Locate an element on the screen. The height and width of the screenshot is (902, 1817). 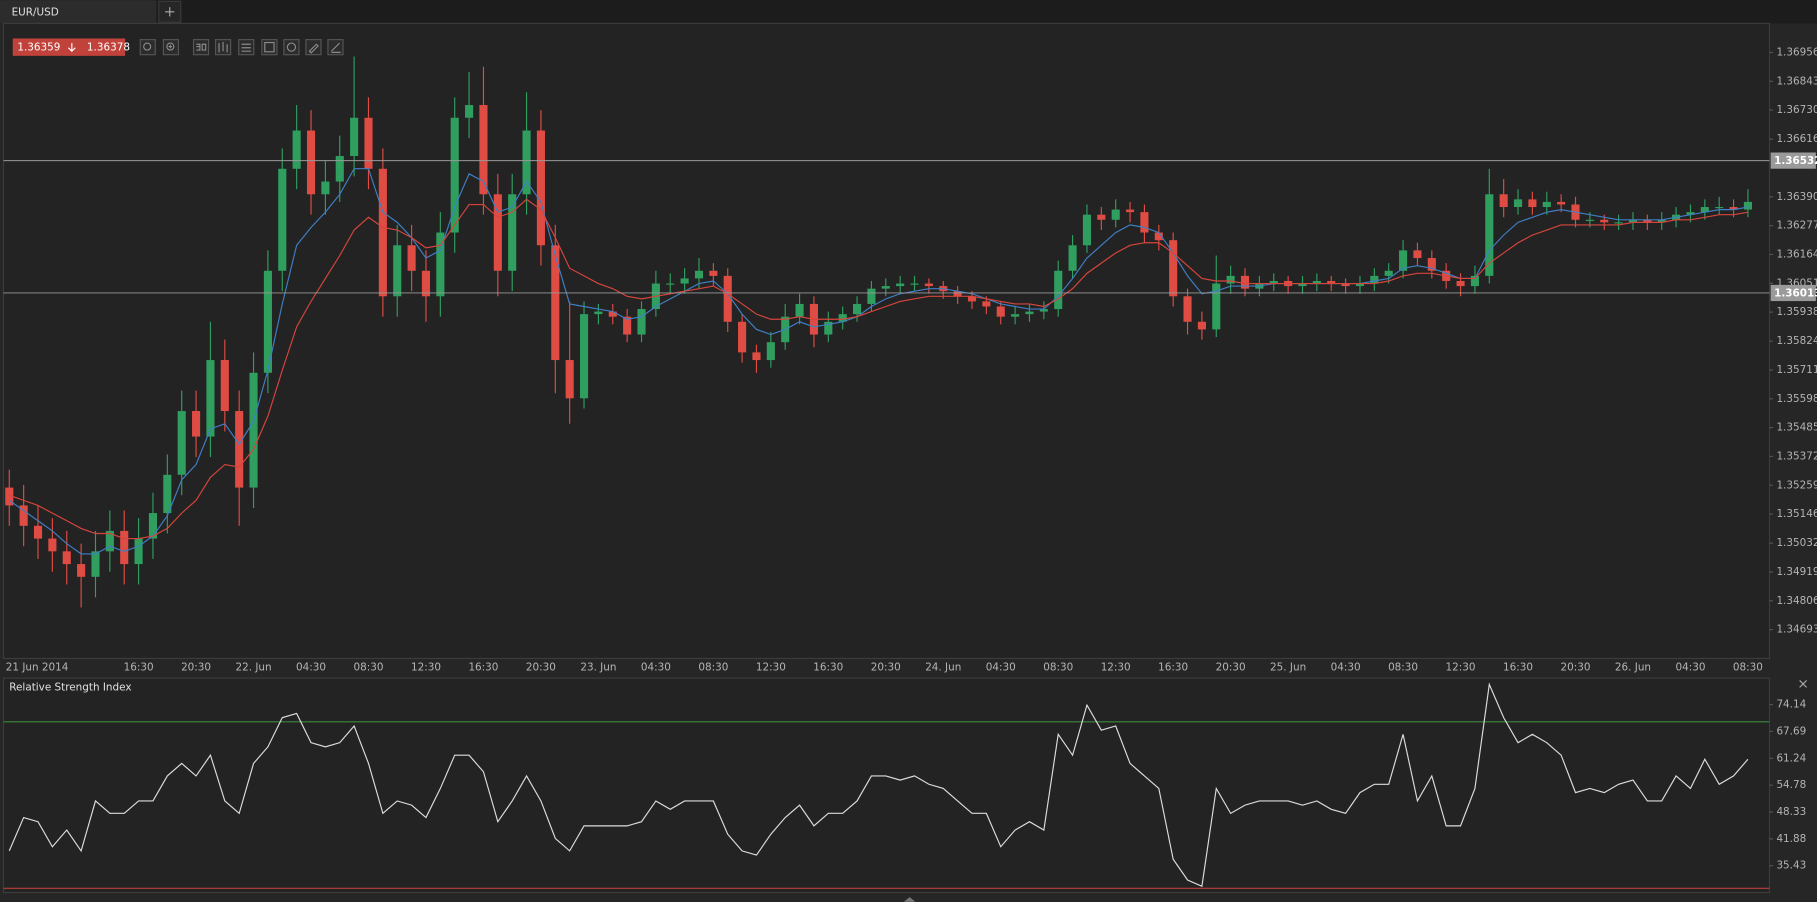
y-tick-label: 1.36164 is located at coordinates (1796, 254).